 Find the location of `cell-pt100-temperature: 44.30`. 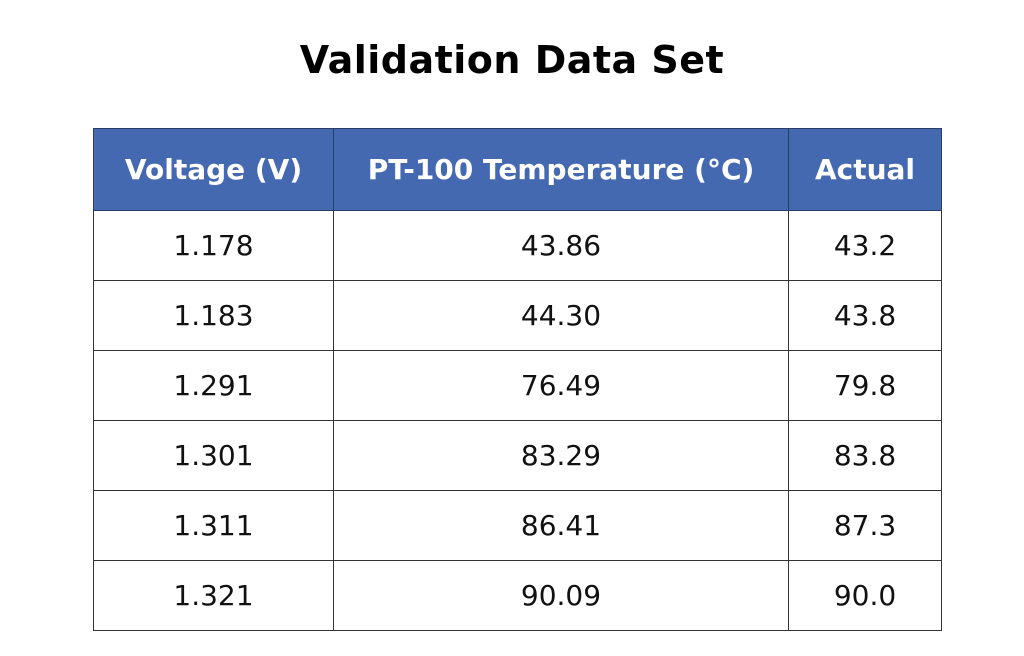

cell-pt100-temperature: 44.30 is located at coordinates (561, 315).